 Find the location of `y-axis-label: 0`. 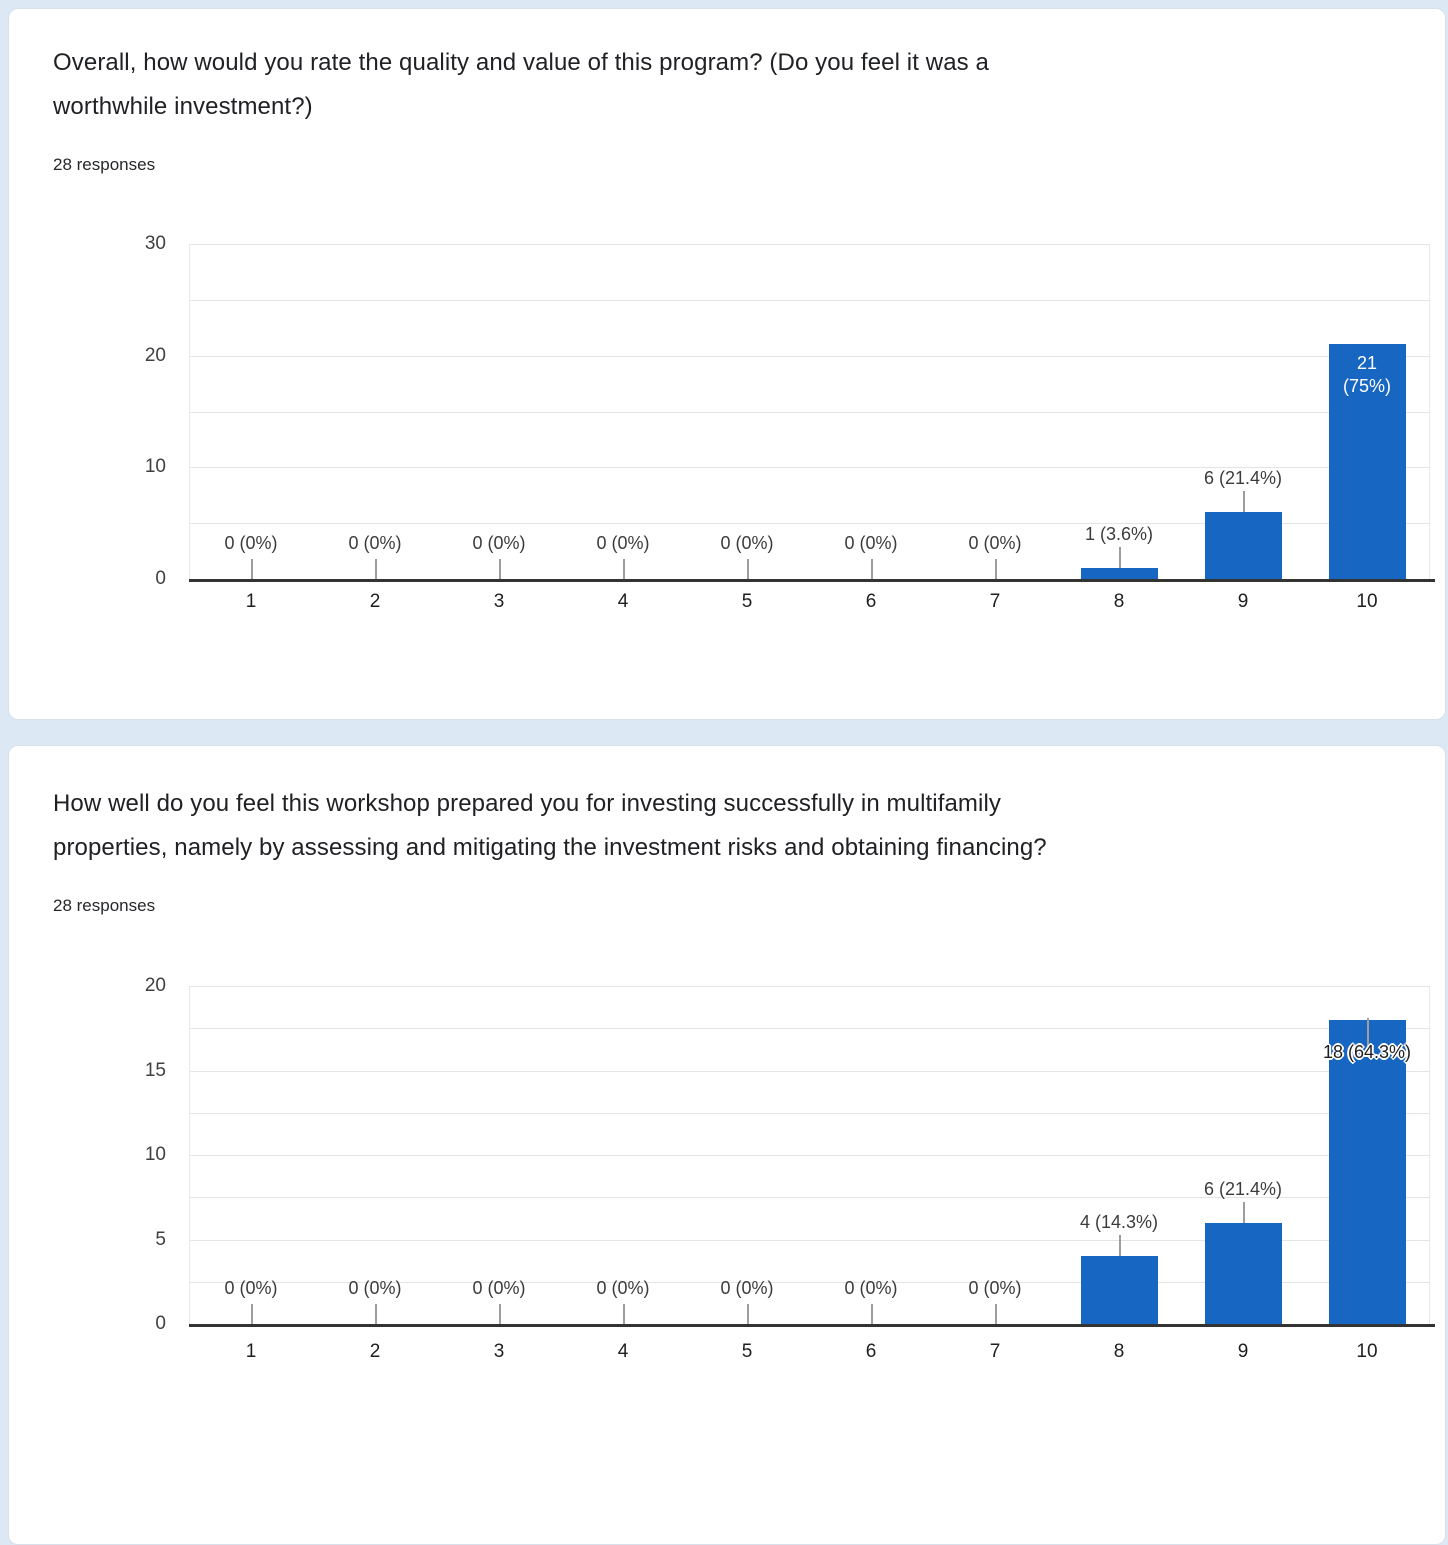

y-axis-label: 0 is located at coordinates (160, 578).